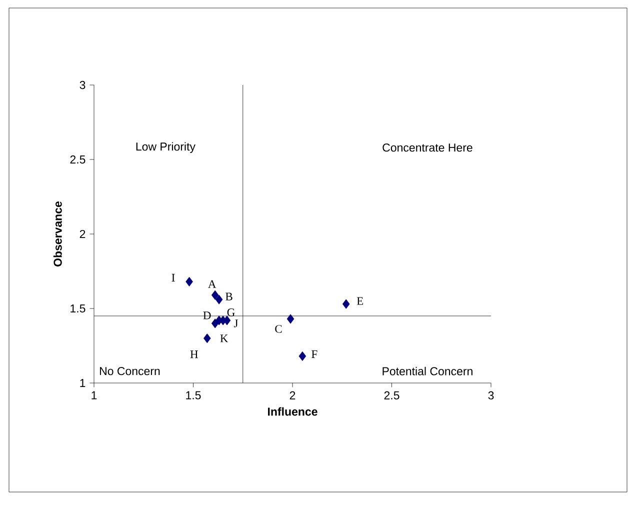 This screenshot has height=506, width=636. What do you see at coordinates (236, 324) in the screenshot?
I see `annotation: J` at bounding box center [236, 324].